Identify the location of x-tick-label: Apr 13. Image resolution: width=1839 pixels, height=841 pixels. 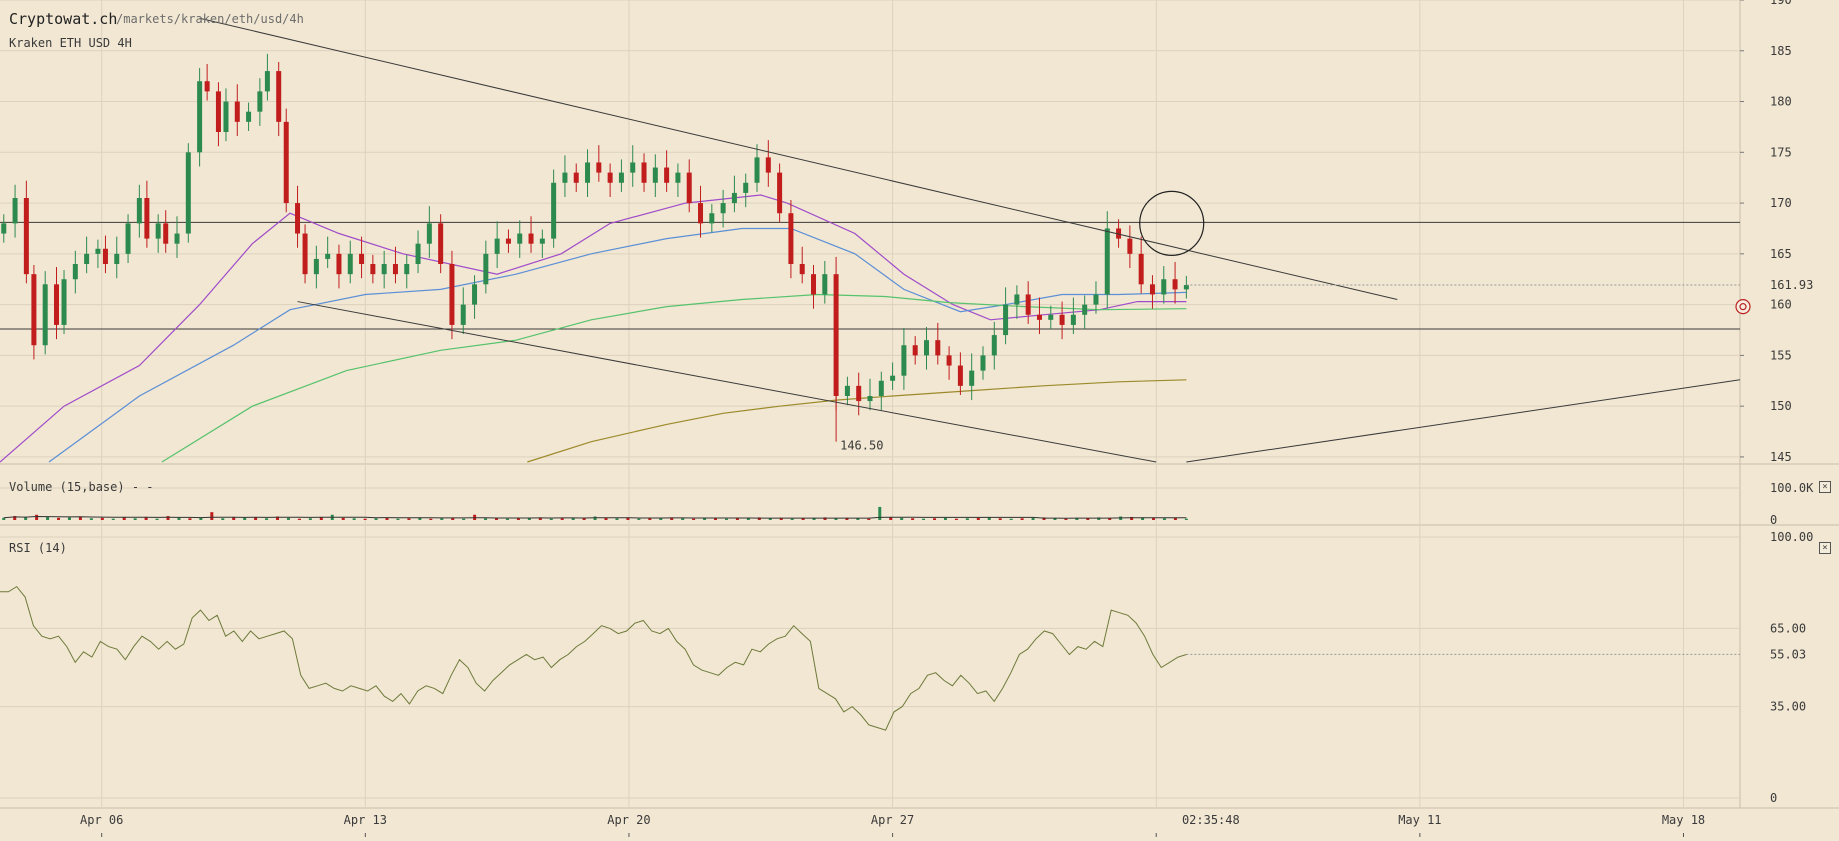
(365, 820).